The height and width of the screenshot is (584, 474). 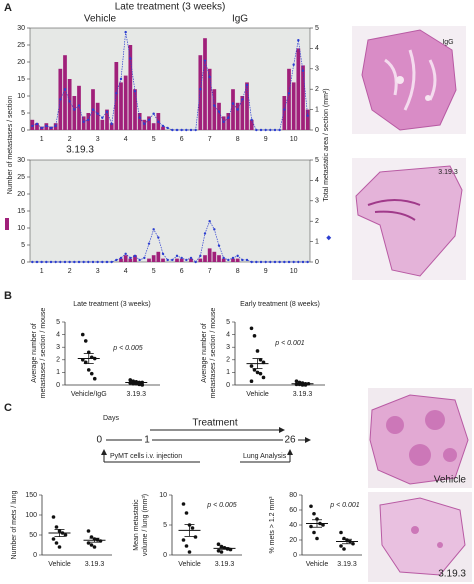 I want to click on image-label: IgG, so click(x=447, y=42).